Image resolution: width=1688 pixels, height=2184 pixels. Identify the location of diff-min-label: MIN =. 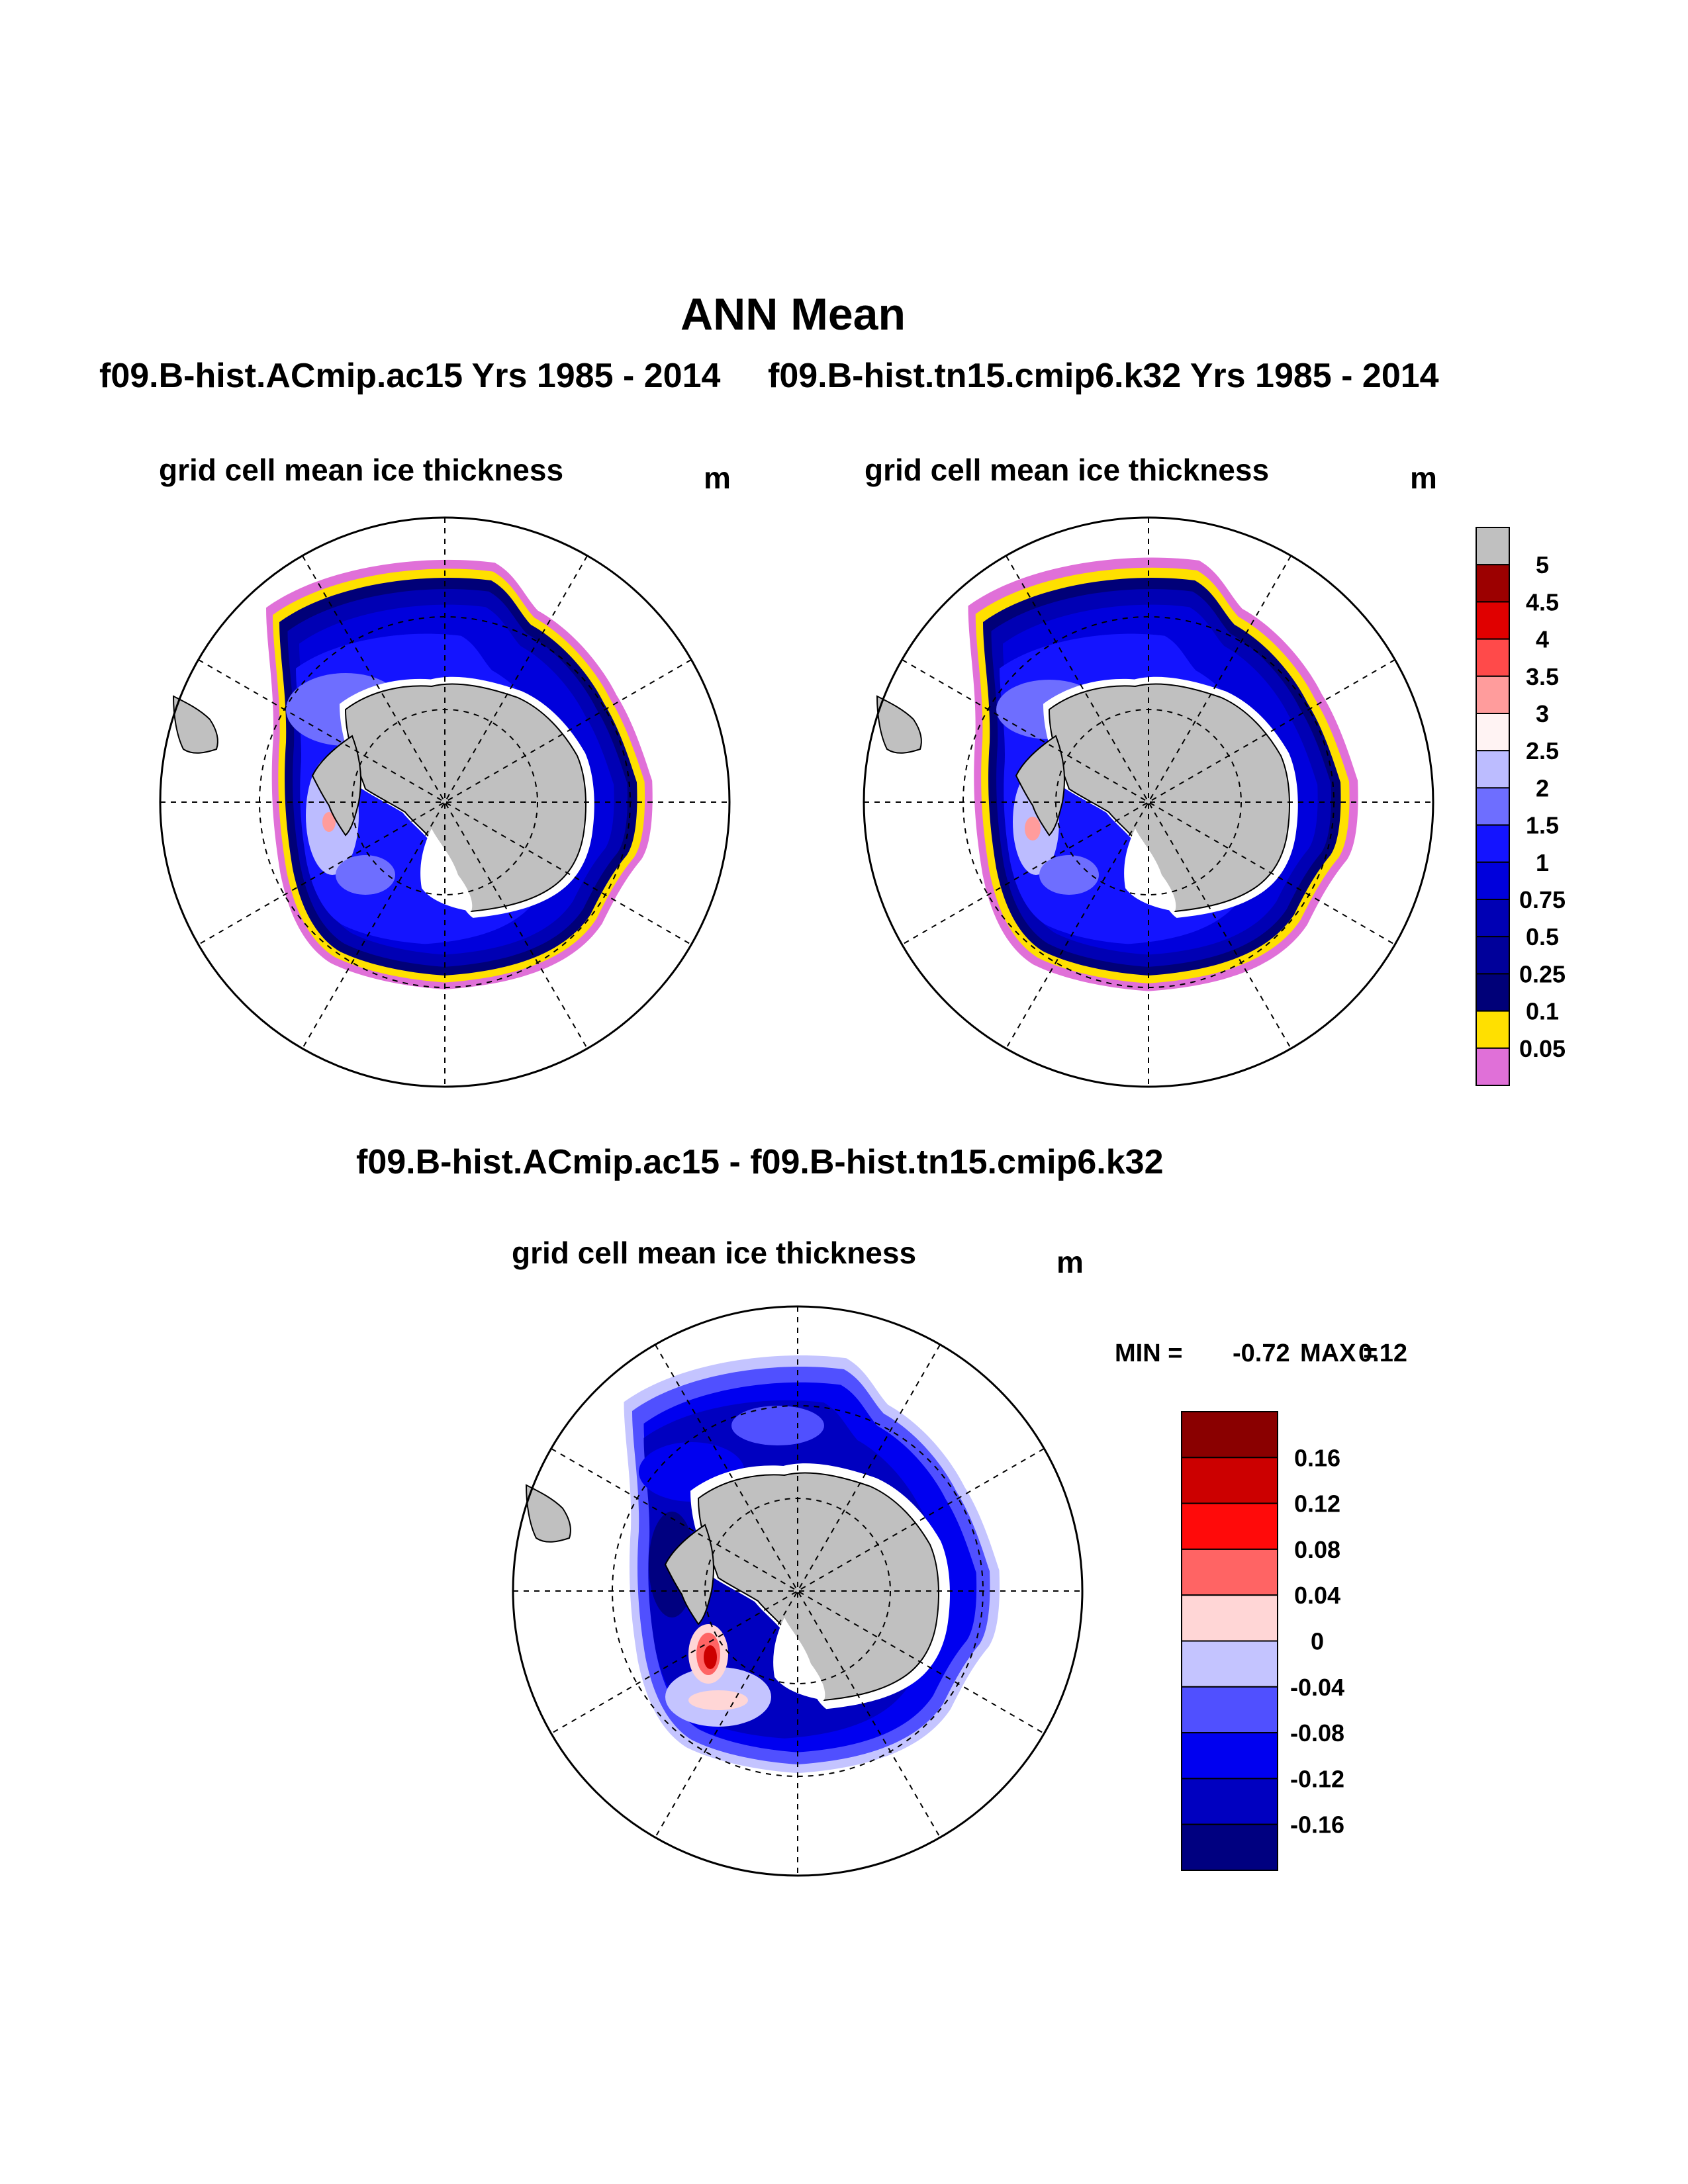
(1149, 1353).